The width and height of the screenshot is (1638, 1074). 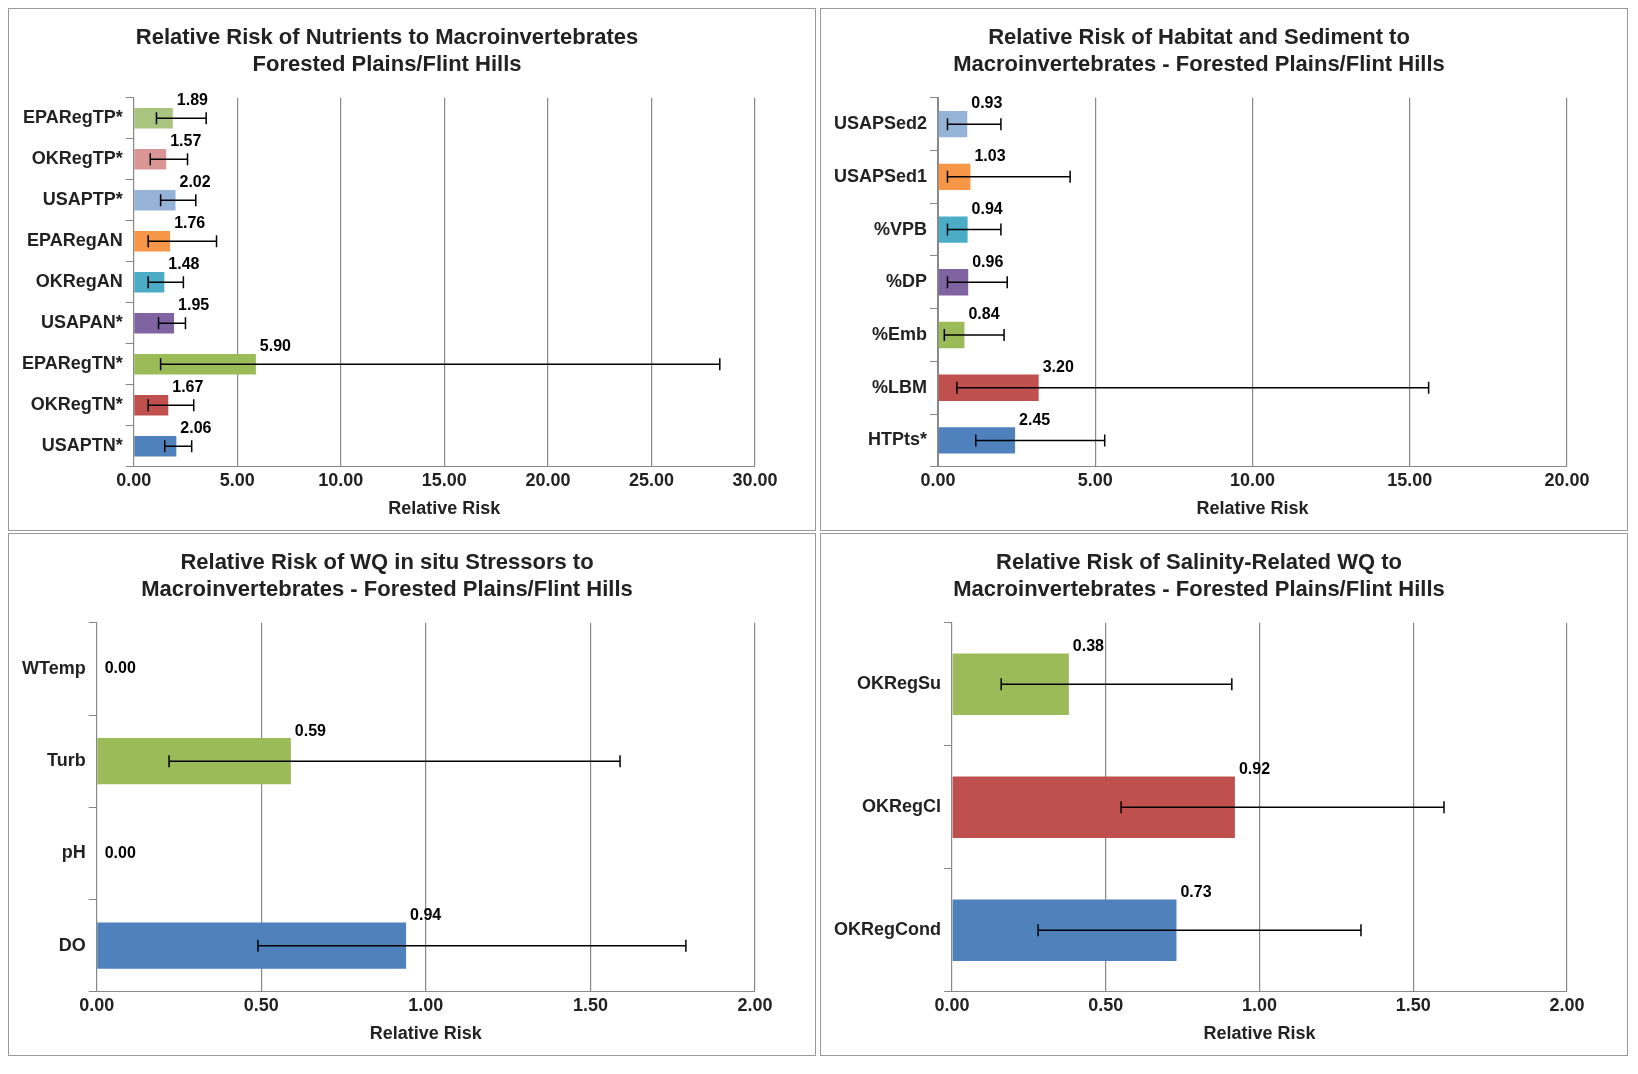 What do you see at coordinates (901, 228) in the screenshot?
I see `y-tick-label: %VPB` at bounding box center [901, 228].